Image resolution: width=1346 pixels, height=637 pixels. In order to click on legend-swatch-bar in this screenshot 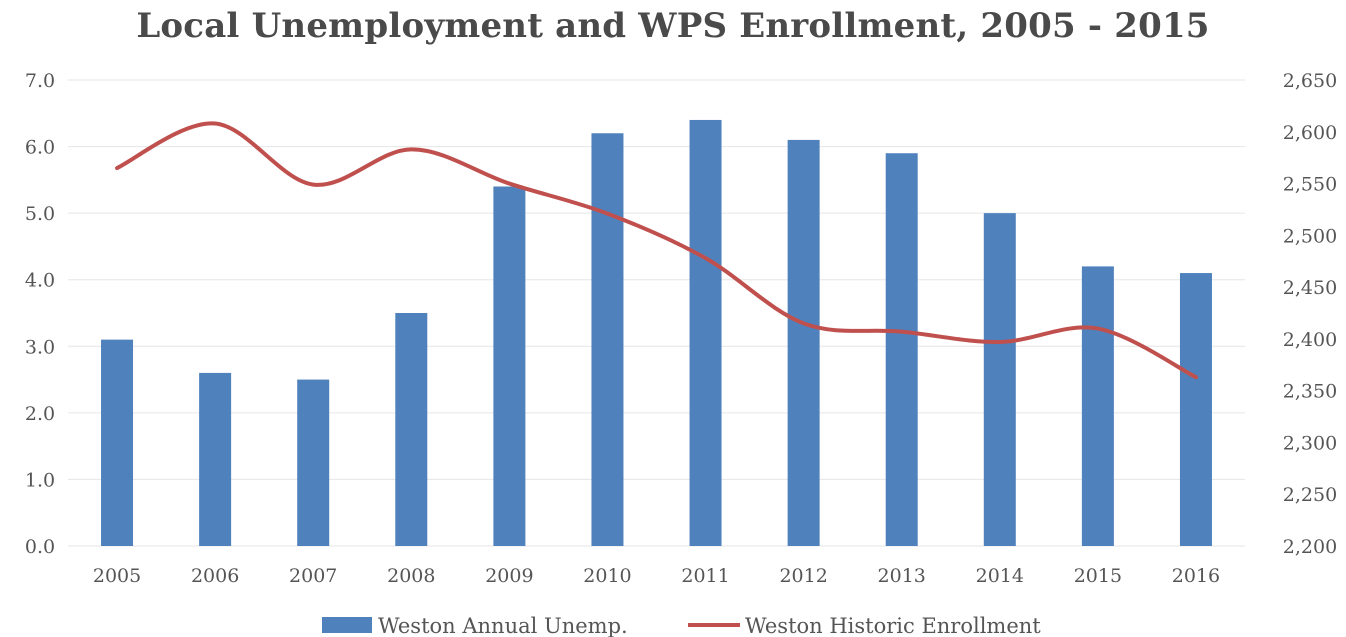, I will do `click(347, 625)`.